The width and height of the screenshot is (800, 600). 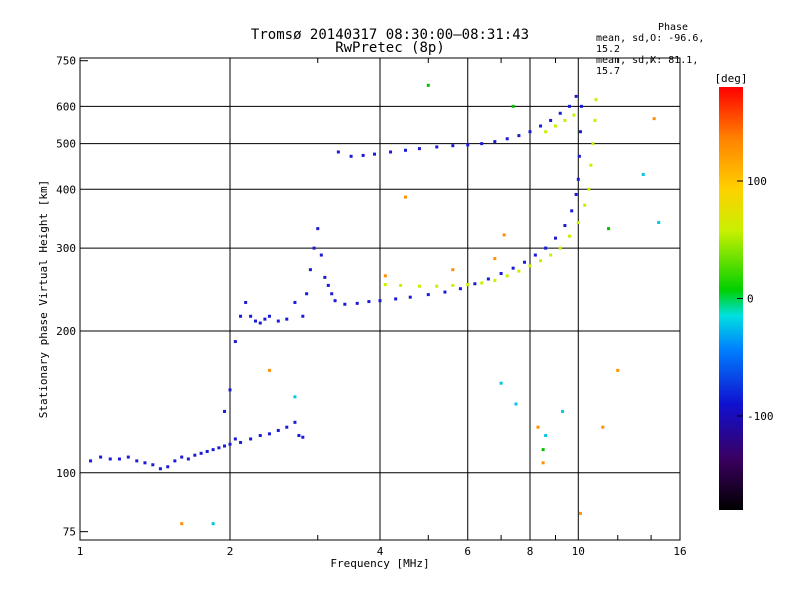 I want to click on phase-heading: Phase, so click(x=673, y=27).